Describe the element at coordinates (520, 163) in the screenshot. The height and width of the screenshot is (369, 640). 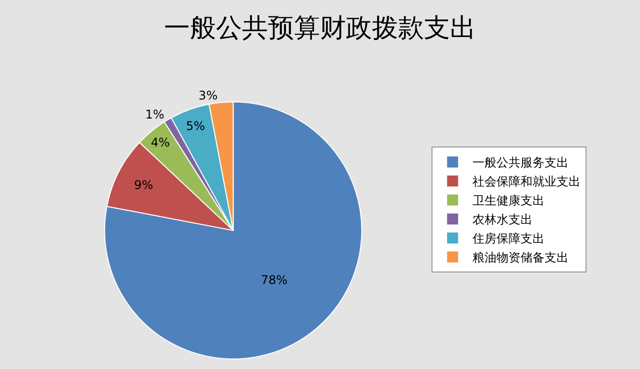
I see `legend-label: 一般公共服务支出` at that location.